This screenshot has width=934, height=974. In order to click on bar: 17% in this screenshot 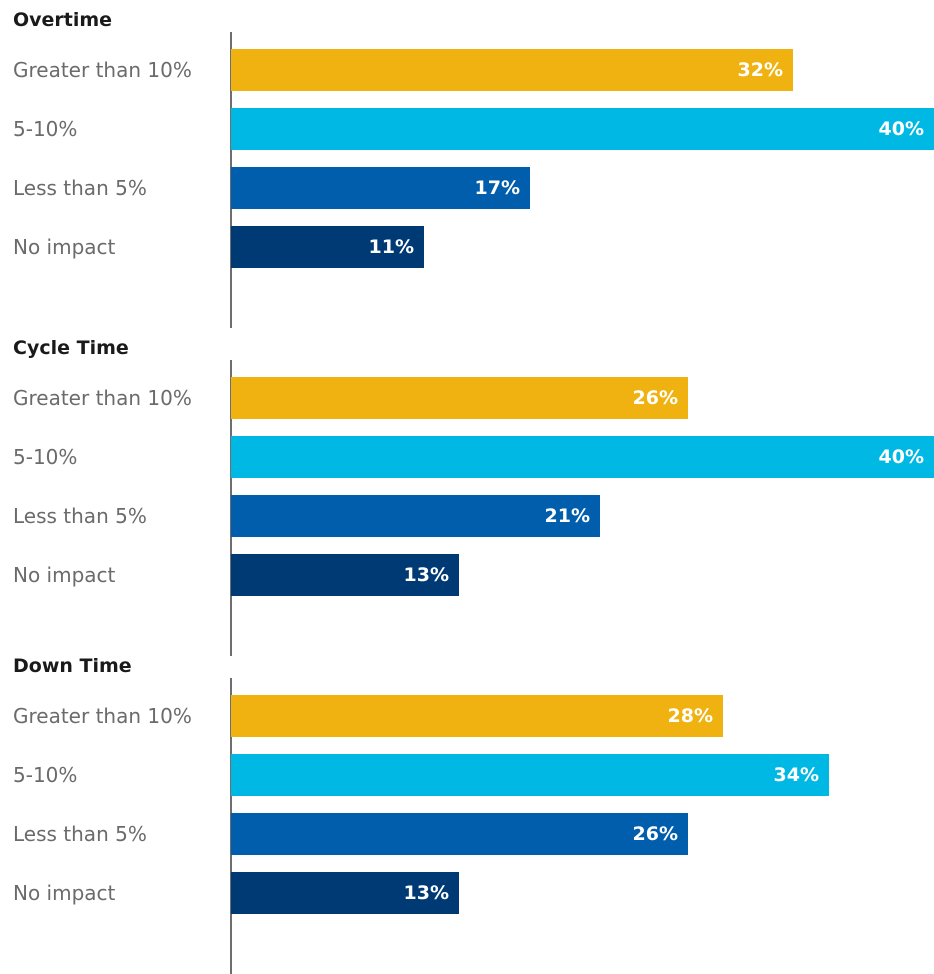, I will do `click(380, 188)`.